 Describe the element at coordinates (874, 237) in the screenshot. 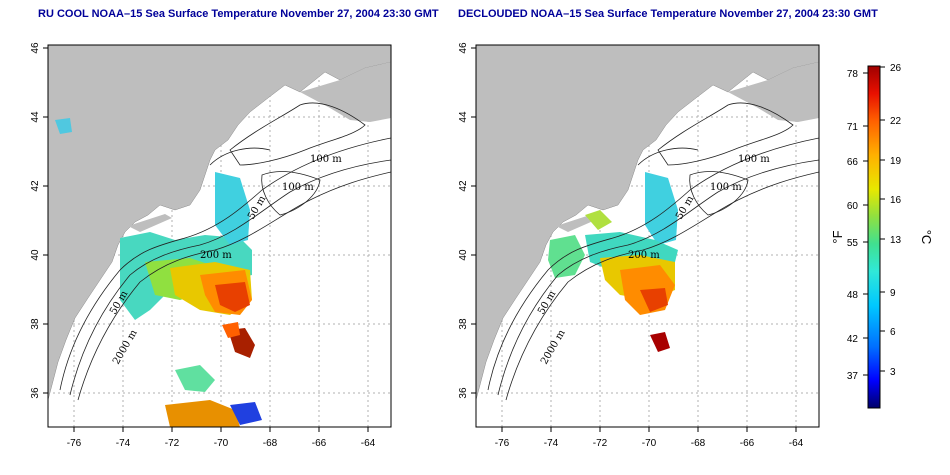

I see `colorbar-gradient` at that location.